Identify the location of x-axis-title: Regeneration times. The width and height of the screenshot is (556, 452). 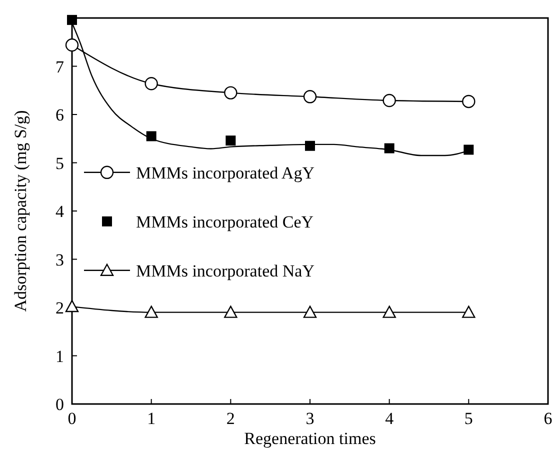
(310, 438).